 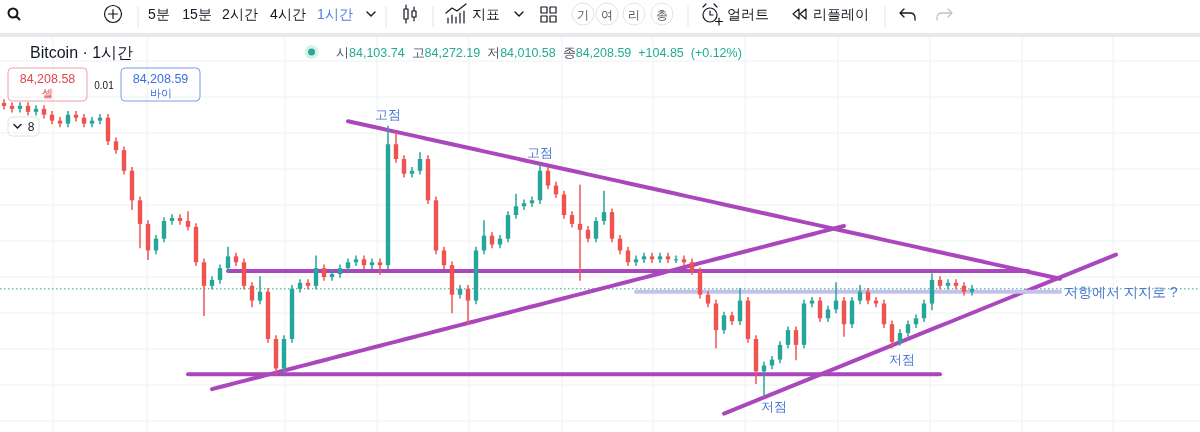 I want to click on subtitle: 시84,103.74 고84,272.19 저84,010.58 종84,208.59 +104.85 (+0.12%), so click(x=539, y=52).